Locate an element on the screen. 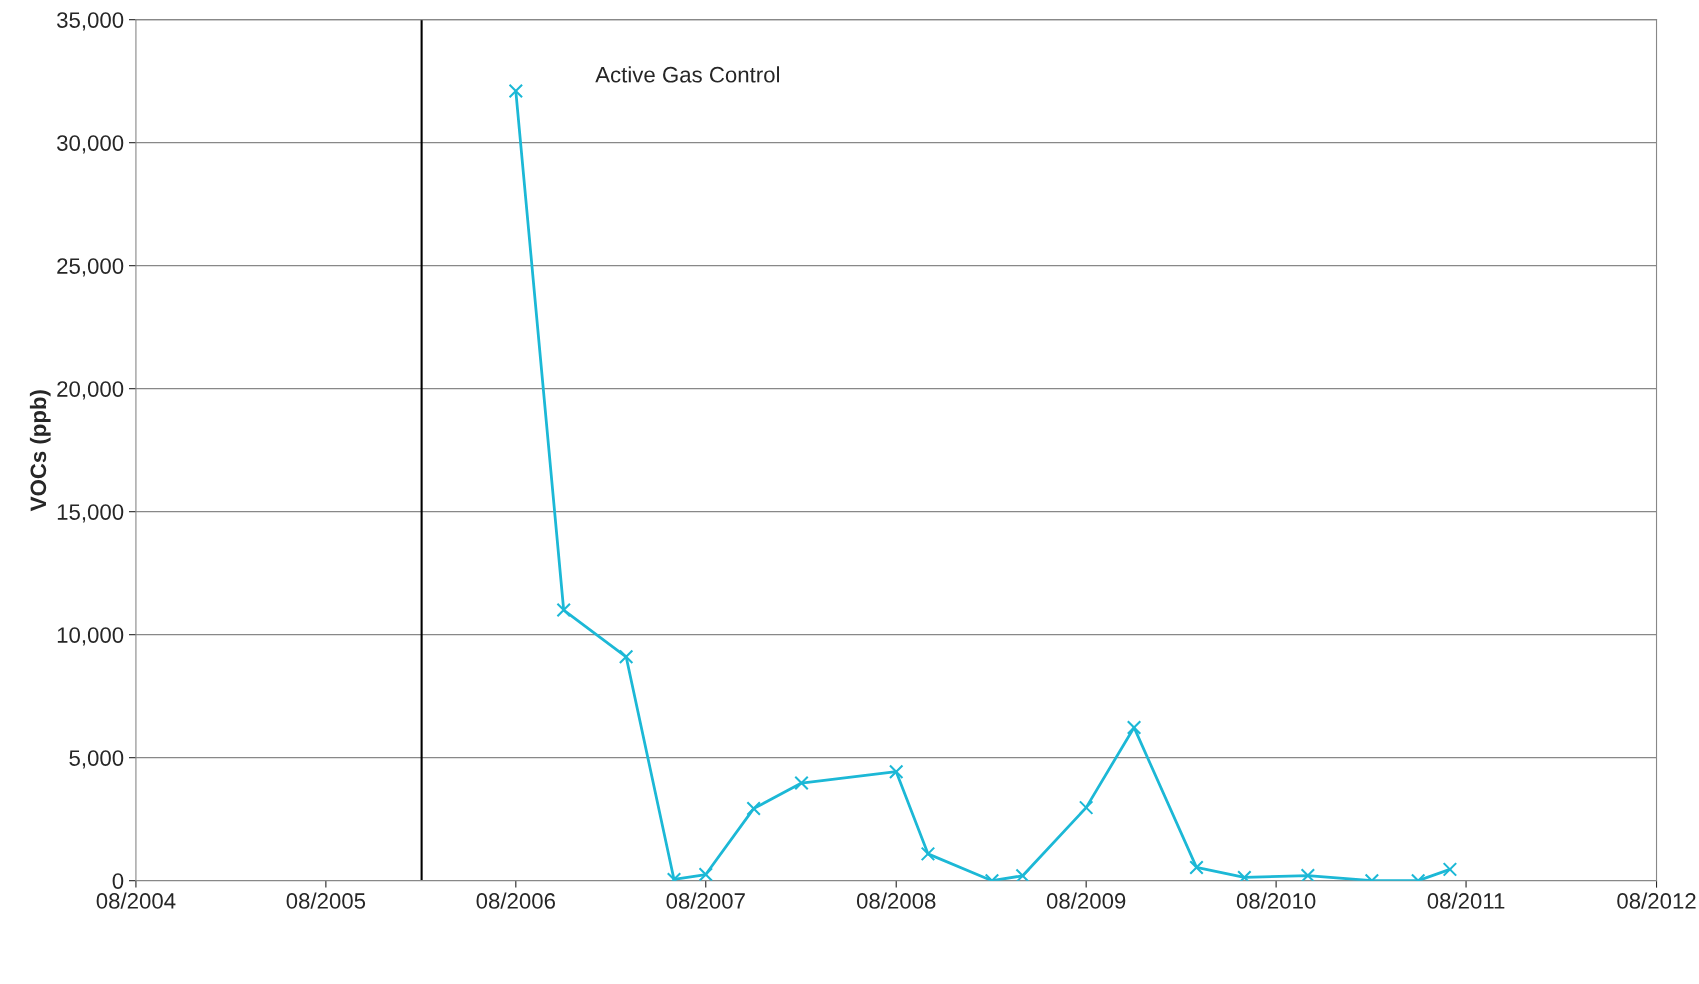  x-tick-label: 08/2004 is located at coordinates (136, 900).